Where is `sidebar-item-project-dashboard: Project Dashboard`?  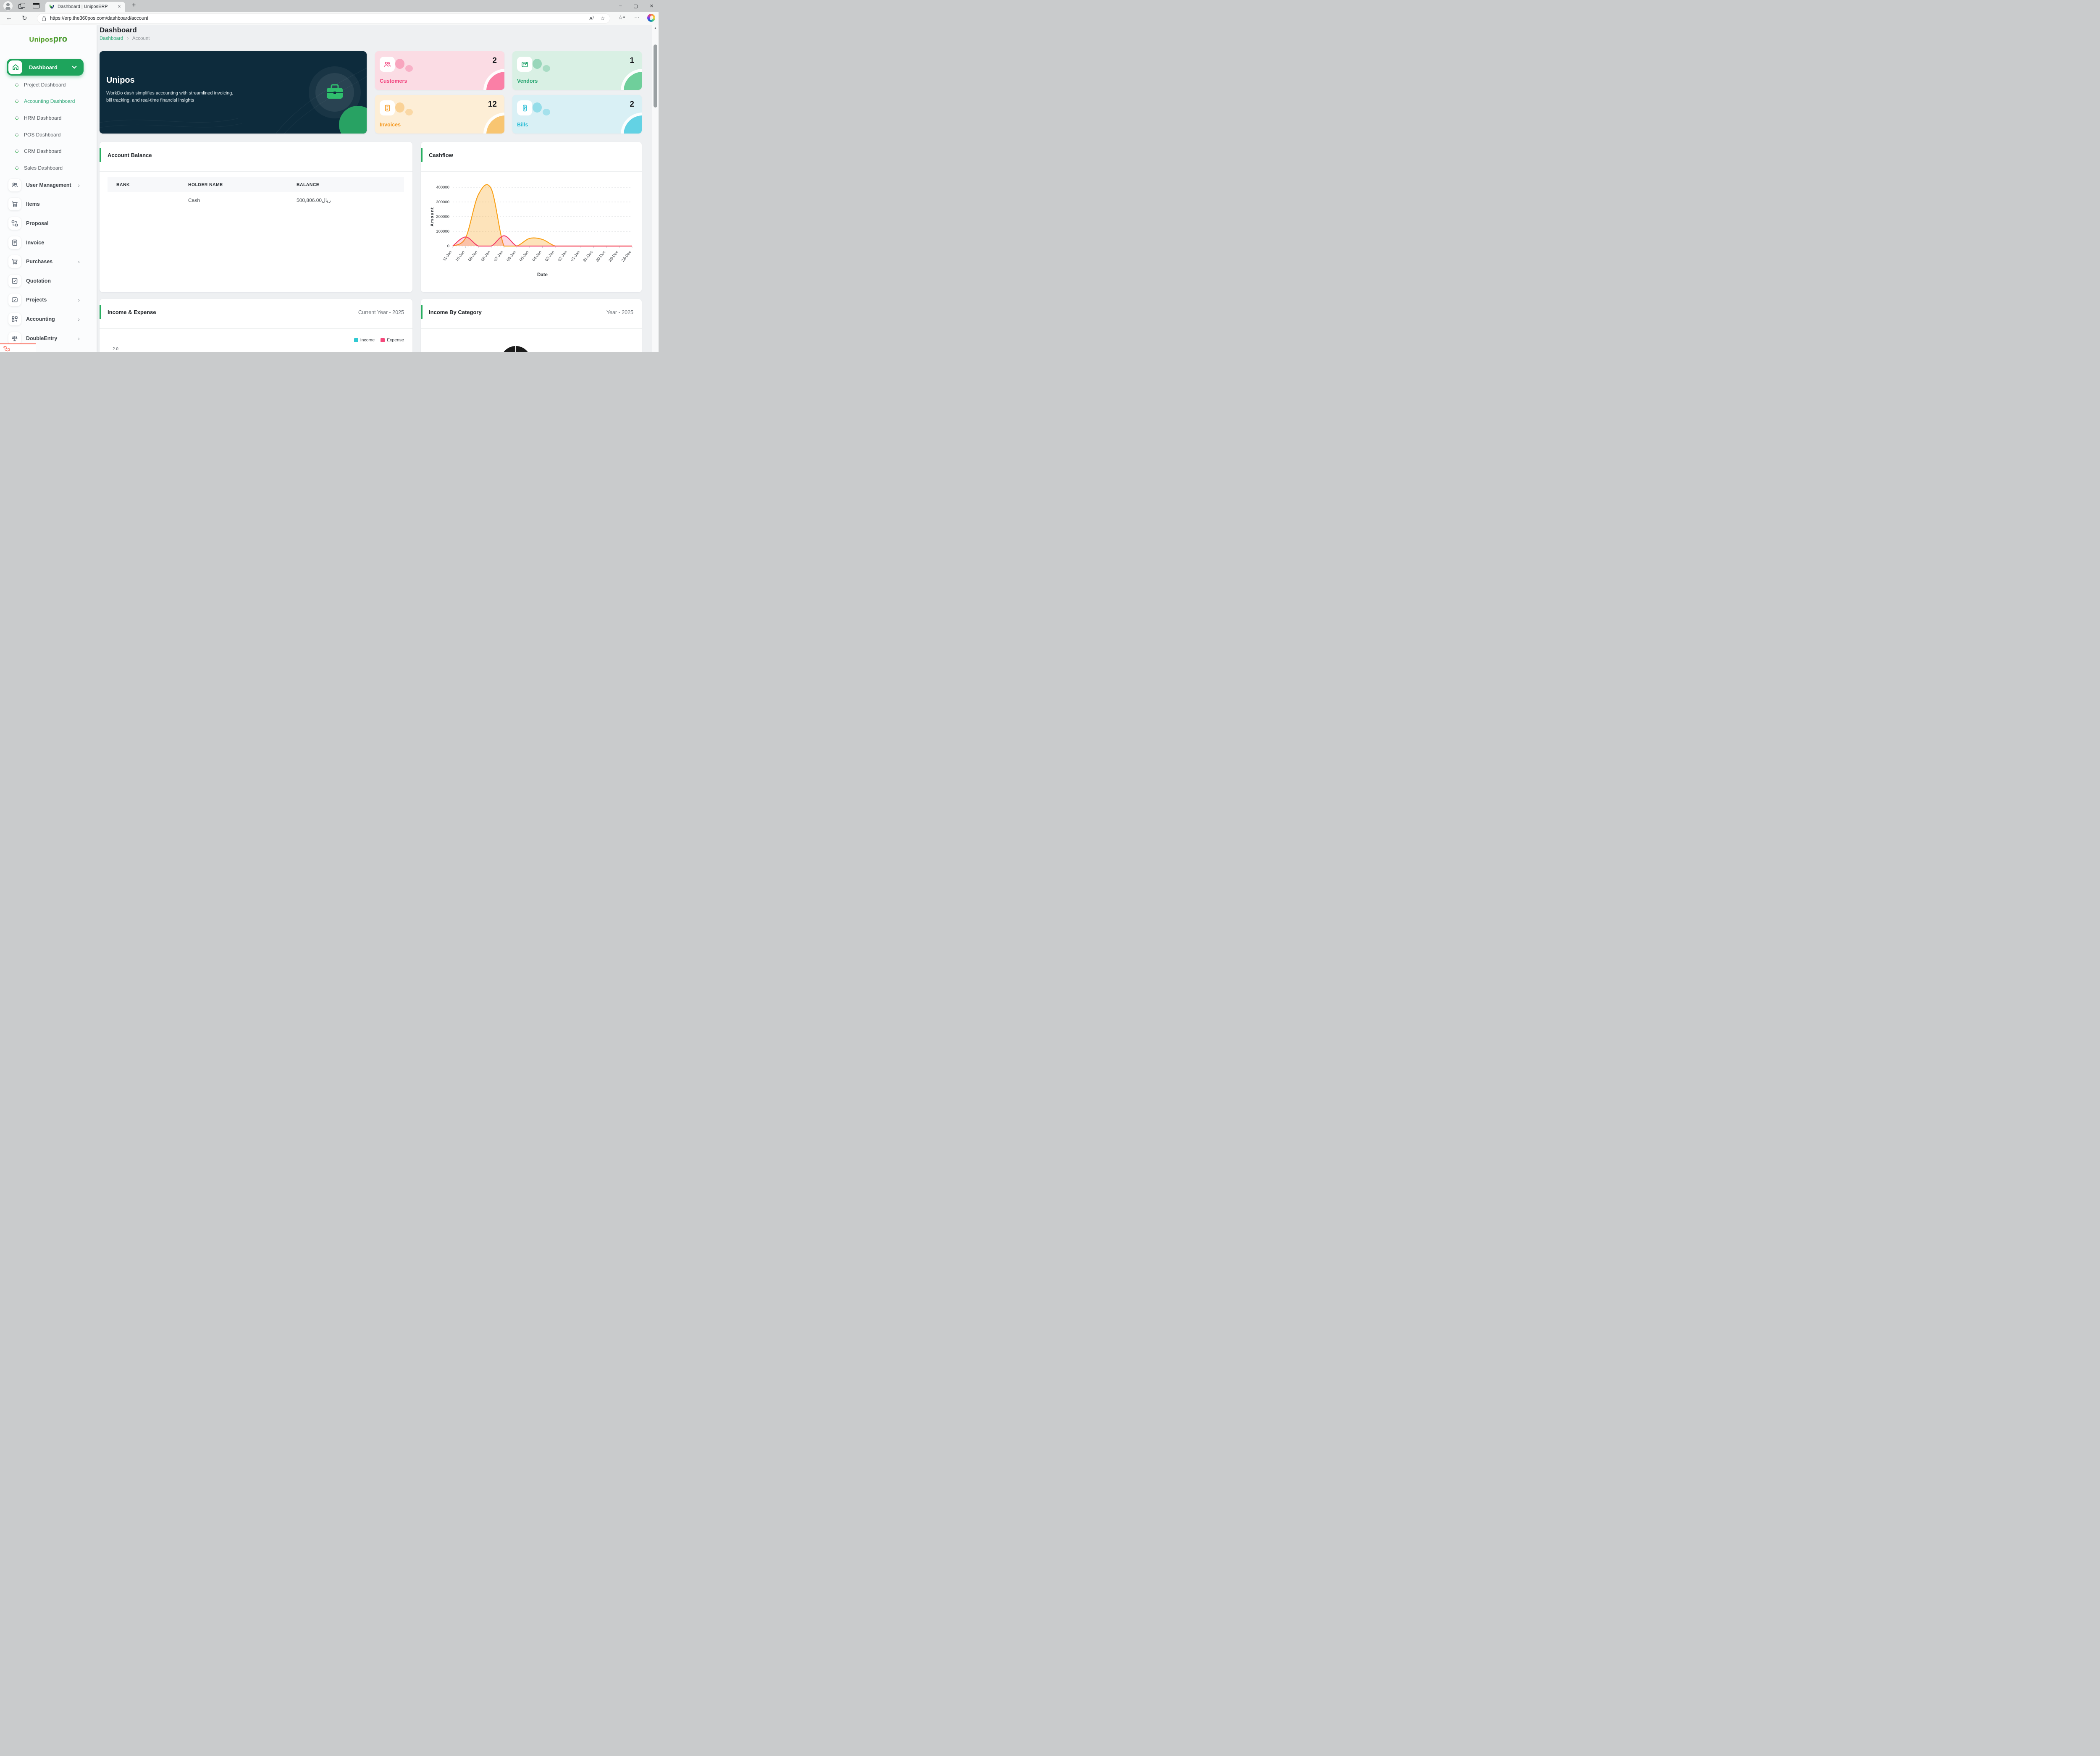
sidebar-item-project-dashboard: Project Dashboard is located at coordinates (48, 84).